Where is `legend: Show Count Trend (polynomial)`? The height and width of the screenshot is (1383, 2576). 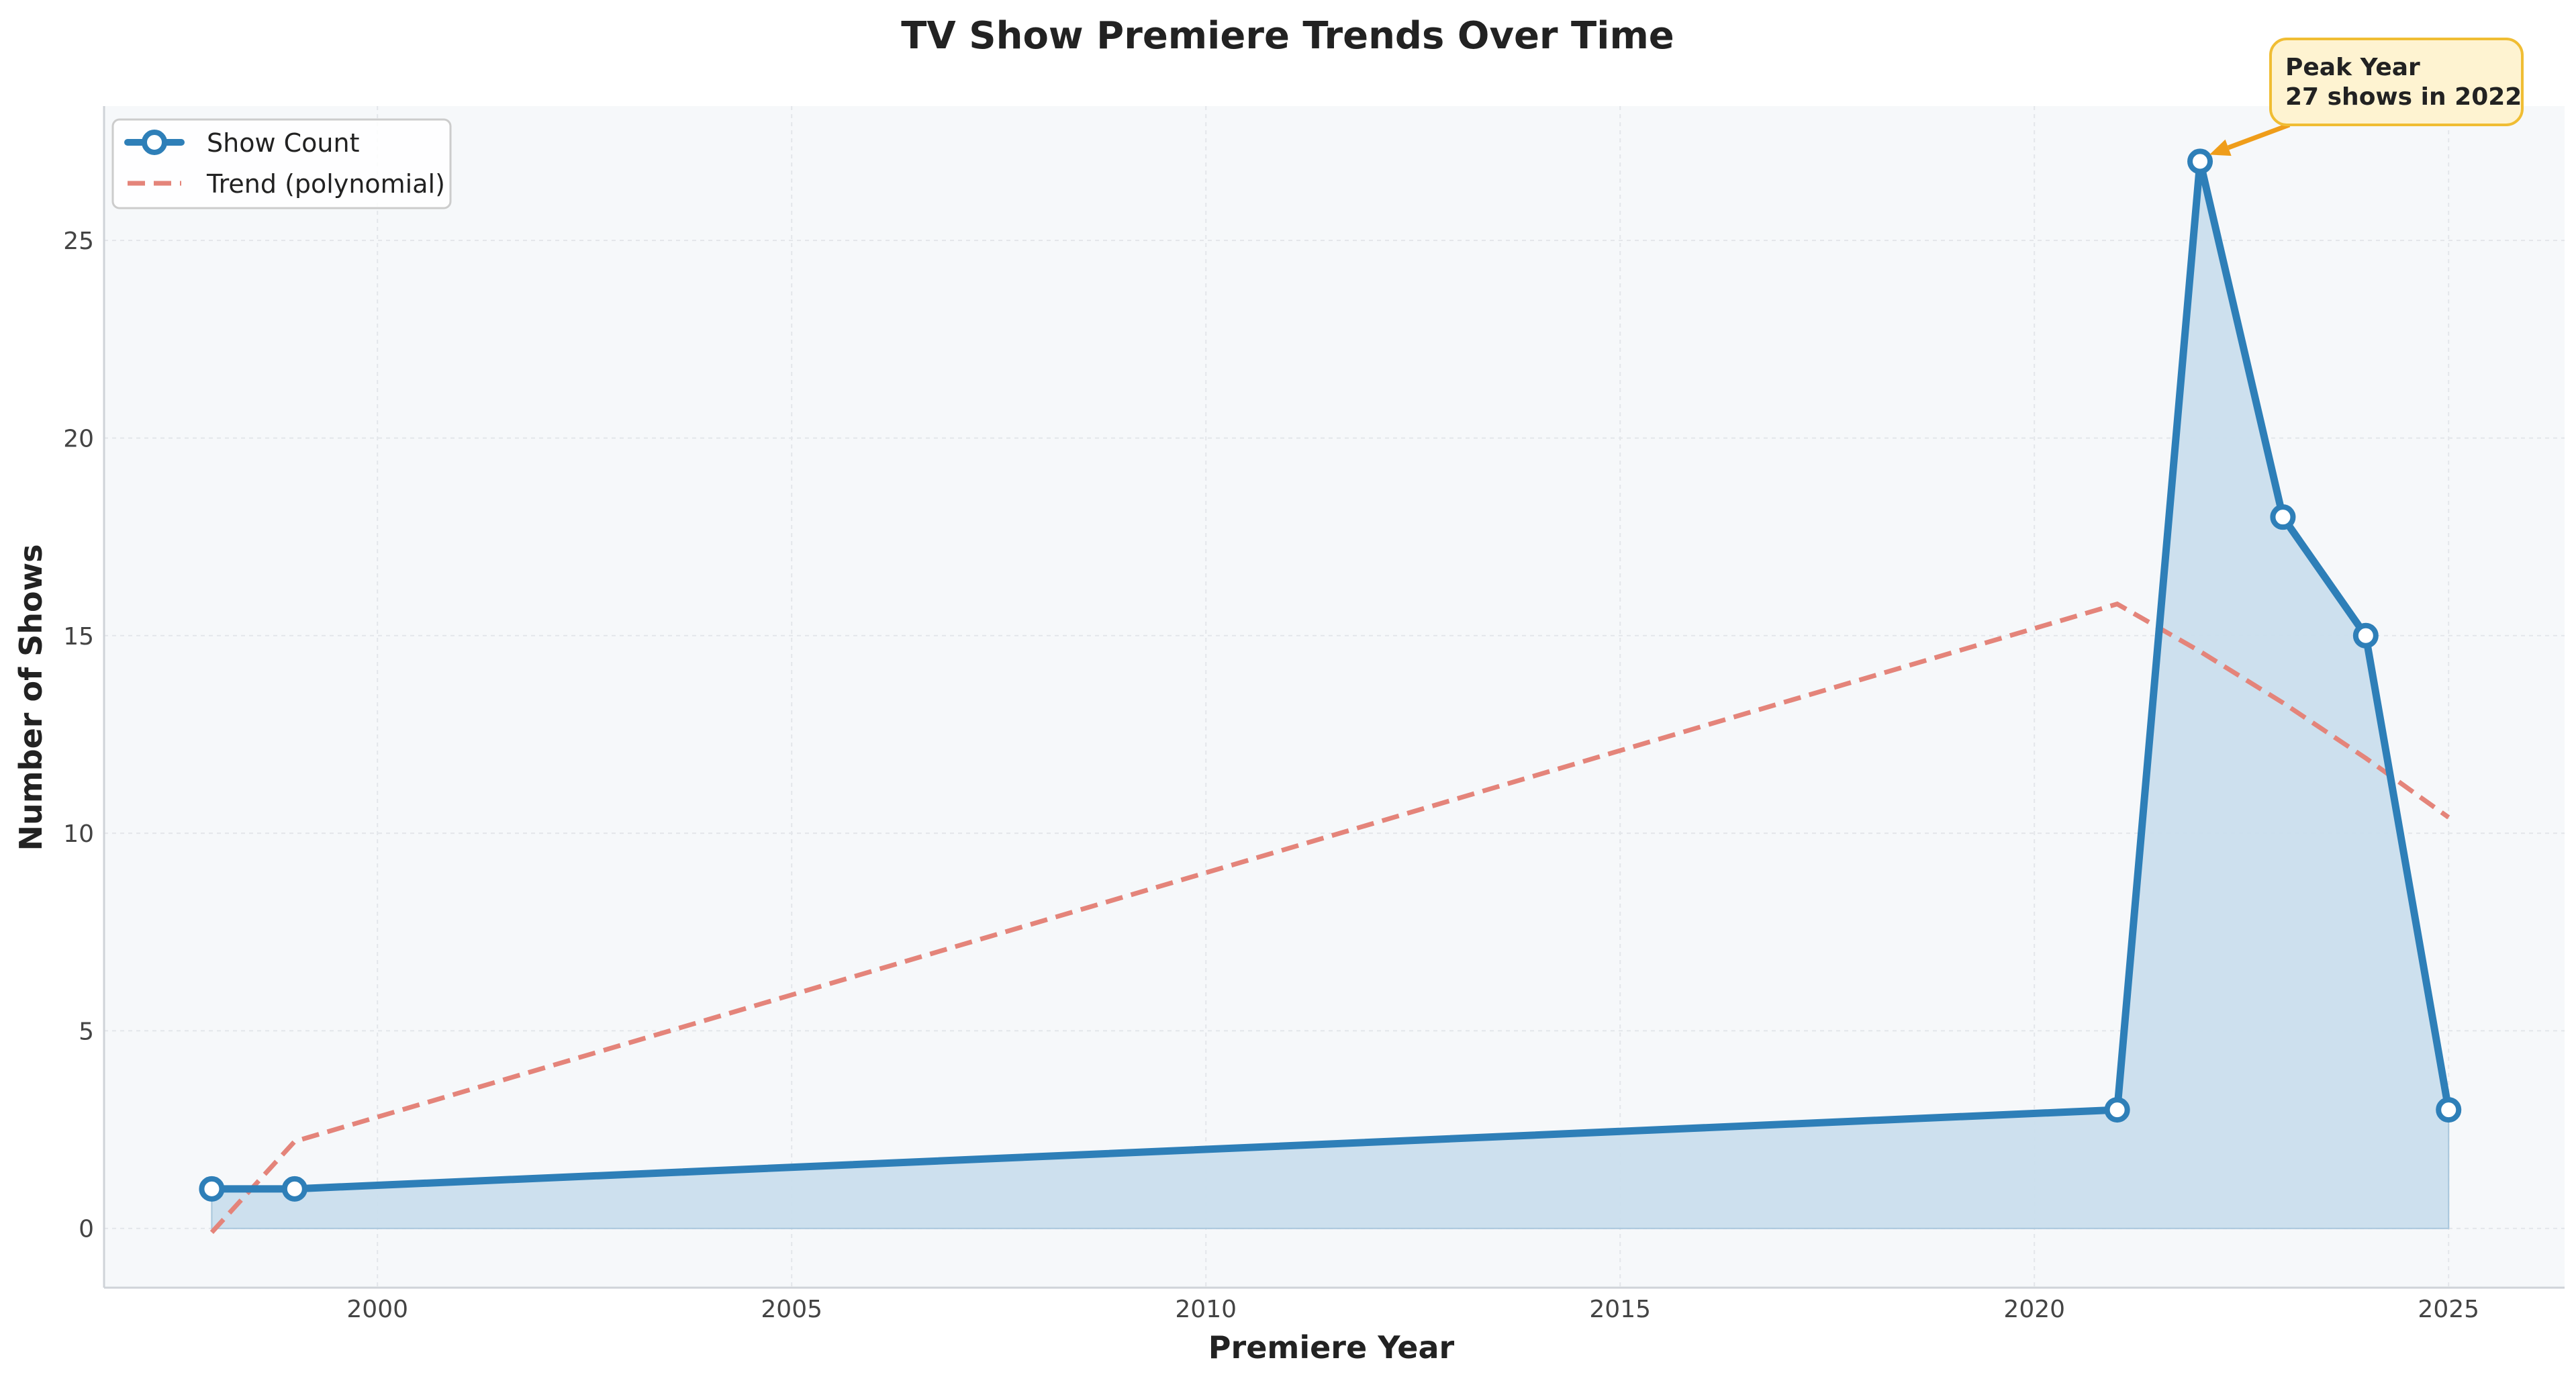 legend: Show Count Trend (polynomial) is located at coordinates (281, 163).